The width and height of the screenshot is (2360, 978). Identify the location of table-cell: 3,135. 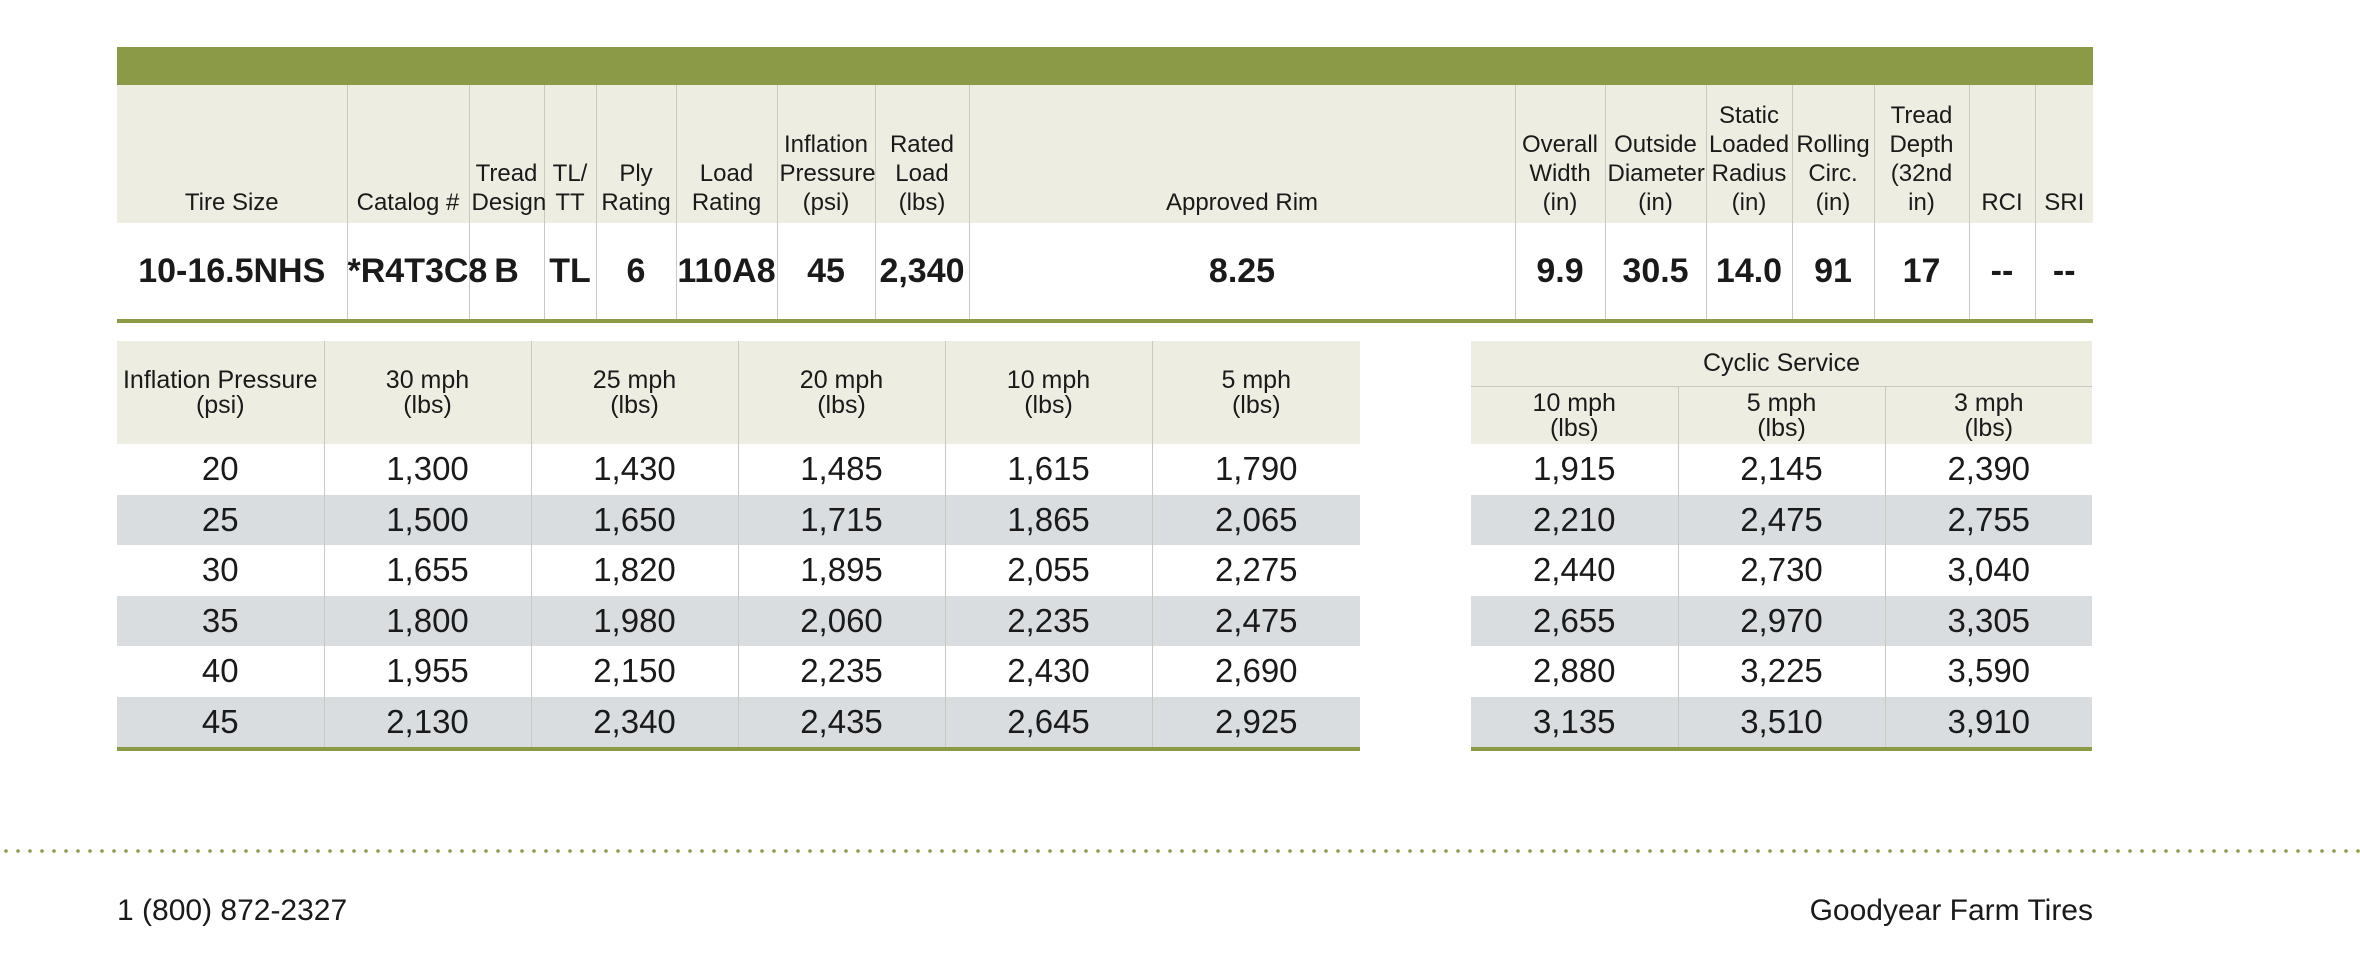
(1574, 723).